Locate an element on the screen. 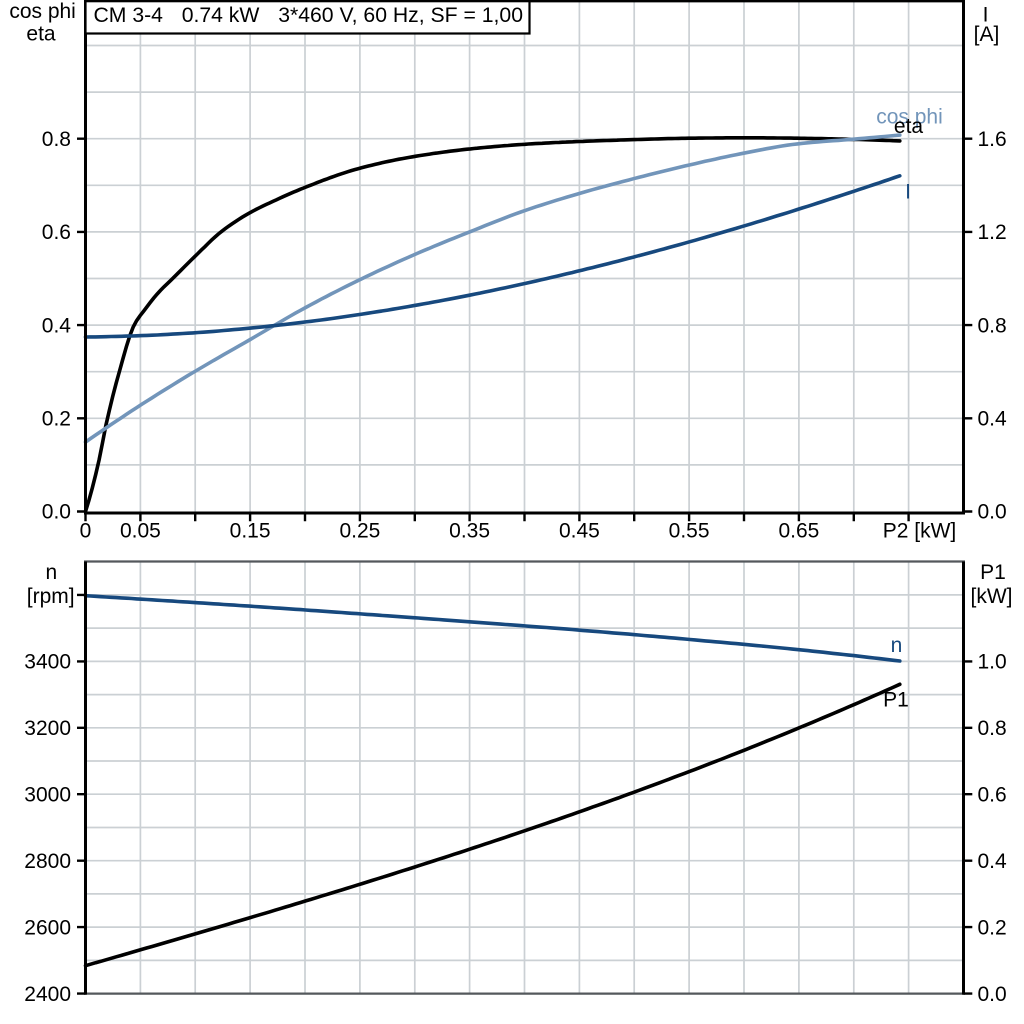 The height and width of the screenshot is (1024, 1024). svg-text: 3200 is located at coordinates (47, 728).